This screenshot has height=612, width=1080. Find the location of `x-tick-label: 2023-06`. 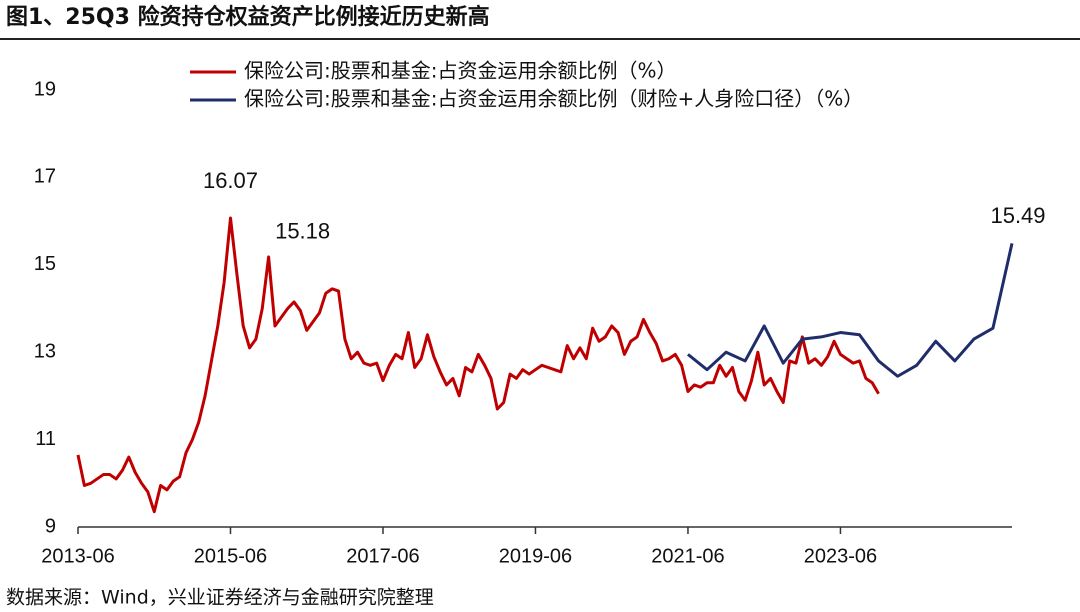

x-tick-label: 2023-06 is located at coordinates (840, 556).